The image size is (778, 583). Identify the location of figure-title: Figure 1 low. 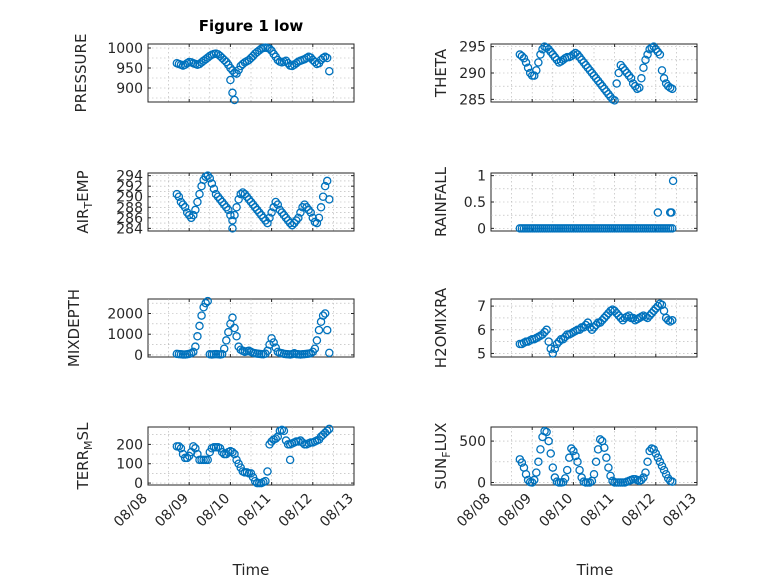
(251, 26).